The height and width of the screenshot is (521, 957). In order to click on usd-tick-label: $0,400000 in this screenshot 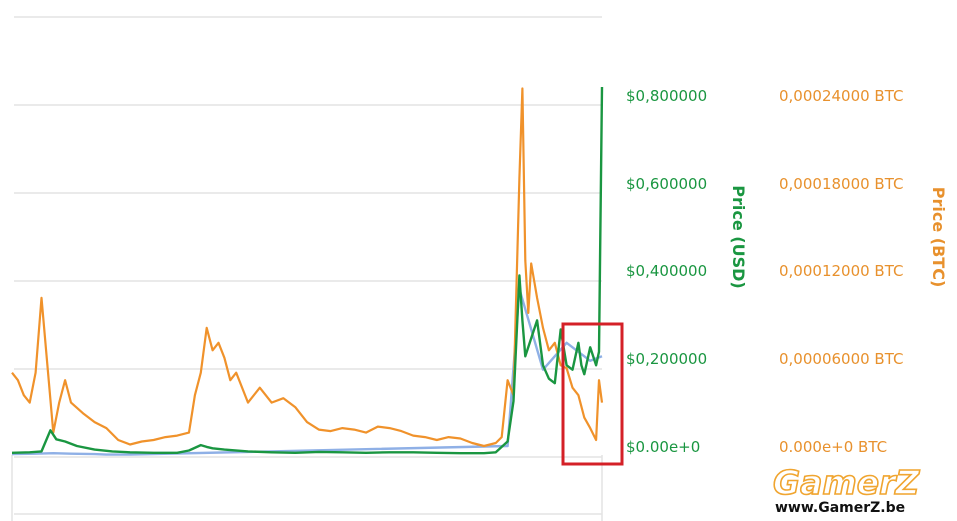, I will do `click(666, 271)`.